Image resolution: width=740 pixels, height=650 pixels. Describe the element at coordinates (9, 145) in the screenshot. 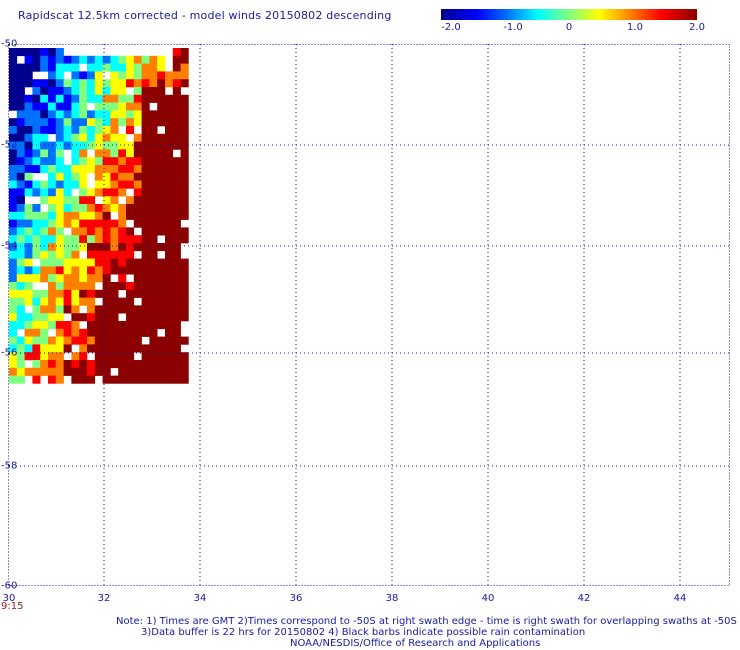

I see `y-tick-label: -52` at that location.